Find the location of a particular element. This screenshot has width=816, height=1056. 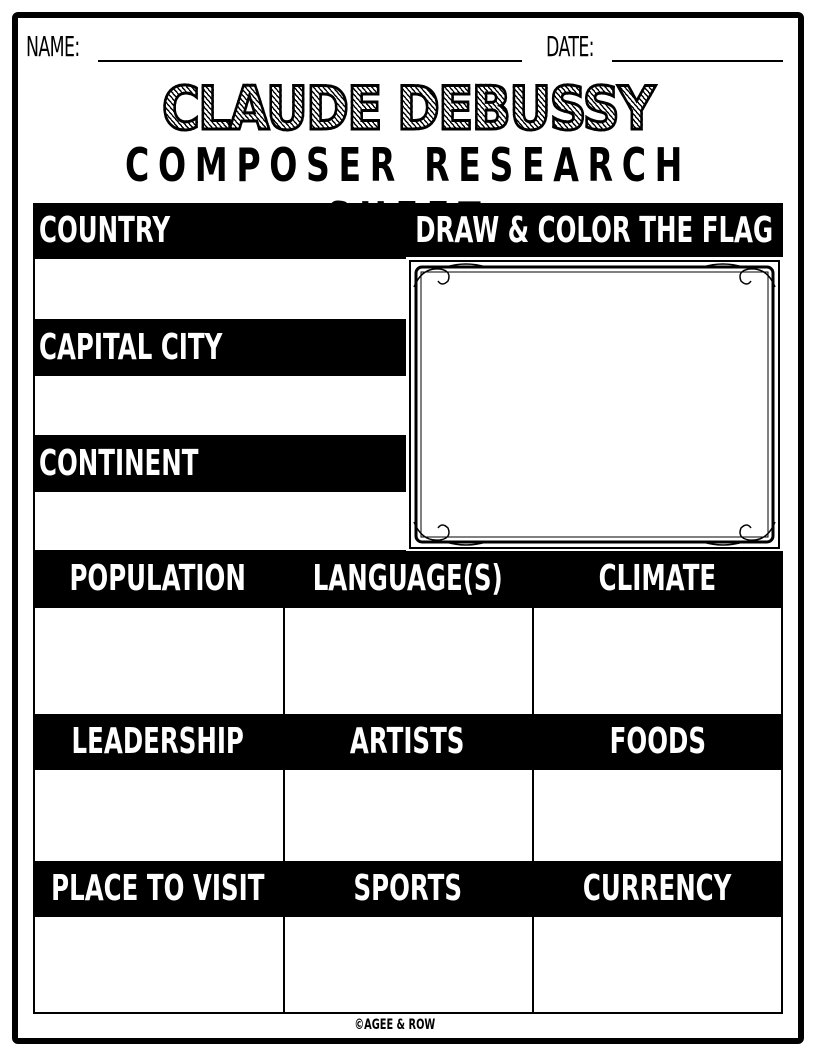

leadership-header: LEADERSHIP is located at coordinates (158, 741).